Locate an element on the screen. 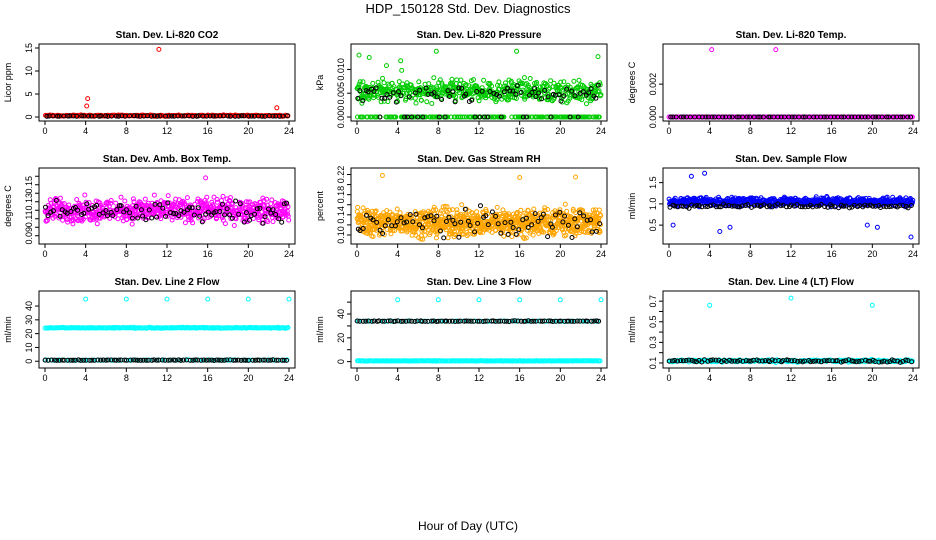  x-tick-label: 0 is located at coordinates (668, 254).